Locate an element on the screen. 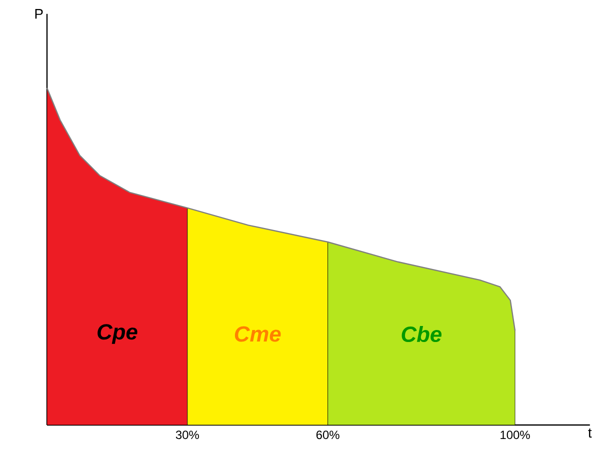 This screenshot has height=459, width=594. x-tick-label: 60% is located at coordinates (328, 435).